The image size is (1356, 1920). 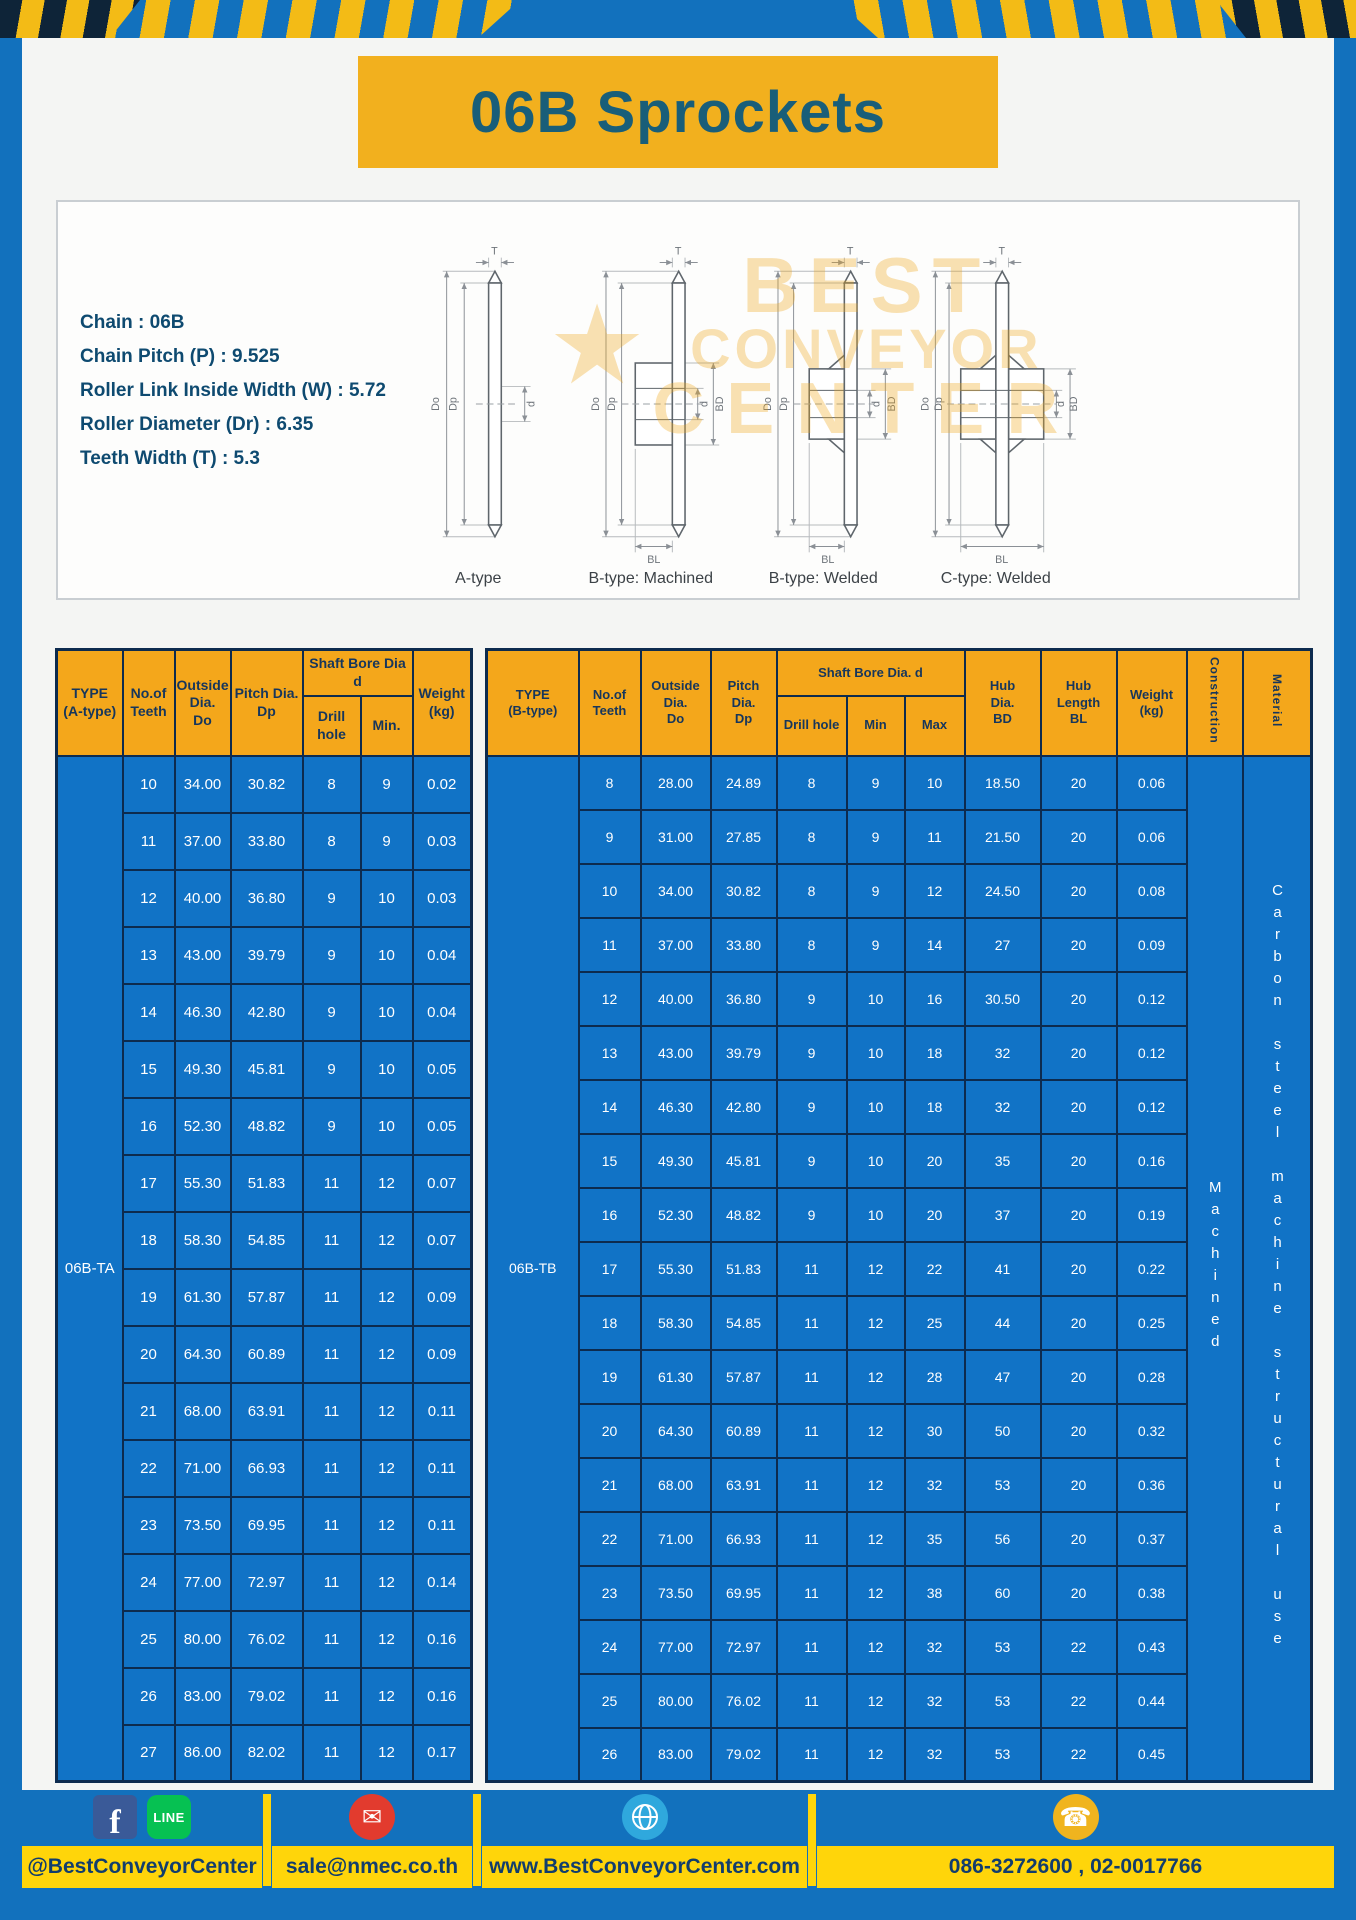 I want to click on table-row: 13 43.00 39.79 9 10 0.04, so click(x=265, y=955).